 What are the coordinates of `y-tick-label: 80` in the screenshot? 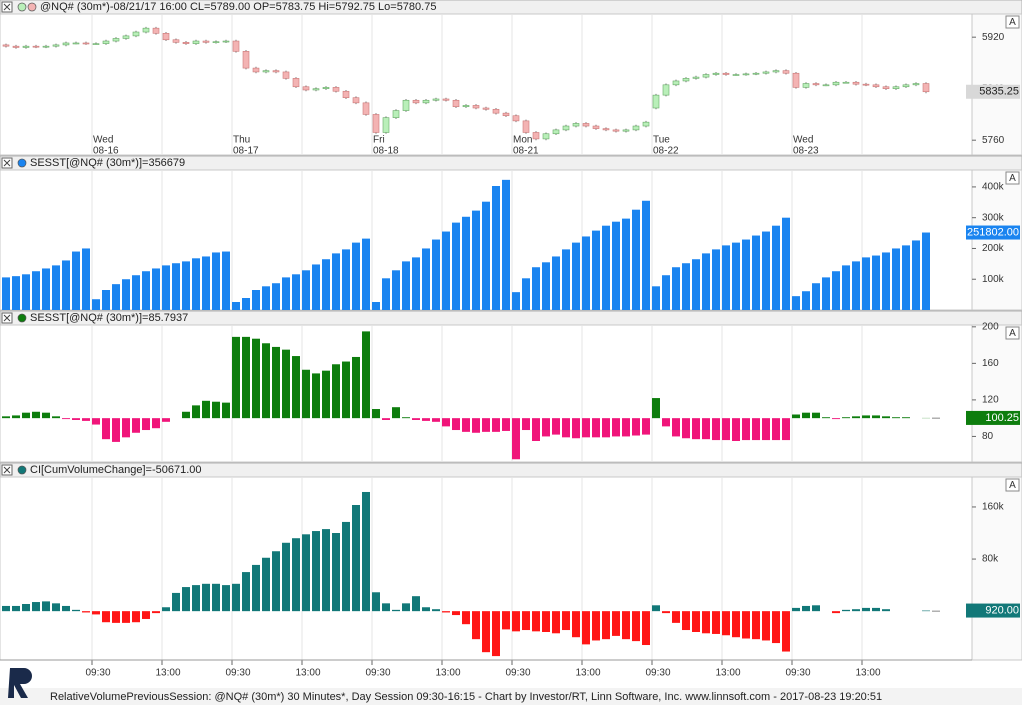 It's located at (988, 436).